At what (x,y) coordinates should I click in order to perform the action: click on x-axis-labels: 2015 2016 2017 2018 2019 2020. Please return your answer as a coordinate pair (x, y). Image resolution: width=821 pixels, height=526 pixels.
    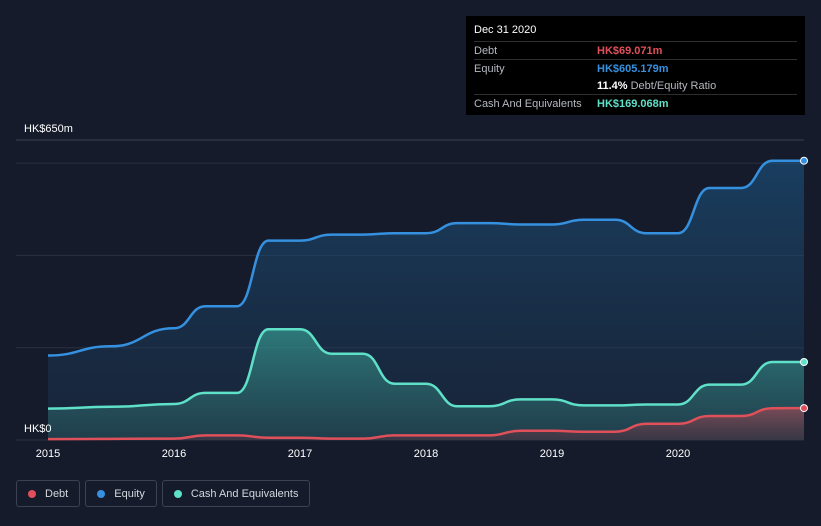
    Looking at the image, I should click on (363, 454).